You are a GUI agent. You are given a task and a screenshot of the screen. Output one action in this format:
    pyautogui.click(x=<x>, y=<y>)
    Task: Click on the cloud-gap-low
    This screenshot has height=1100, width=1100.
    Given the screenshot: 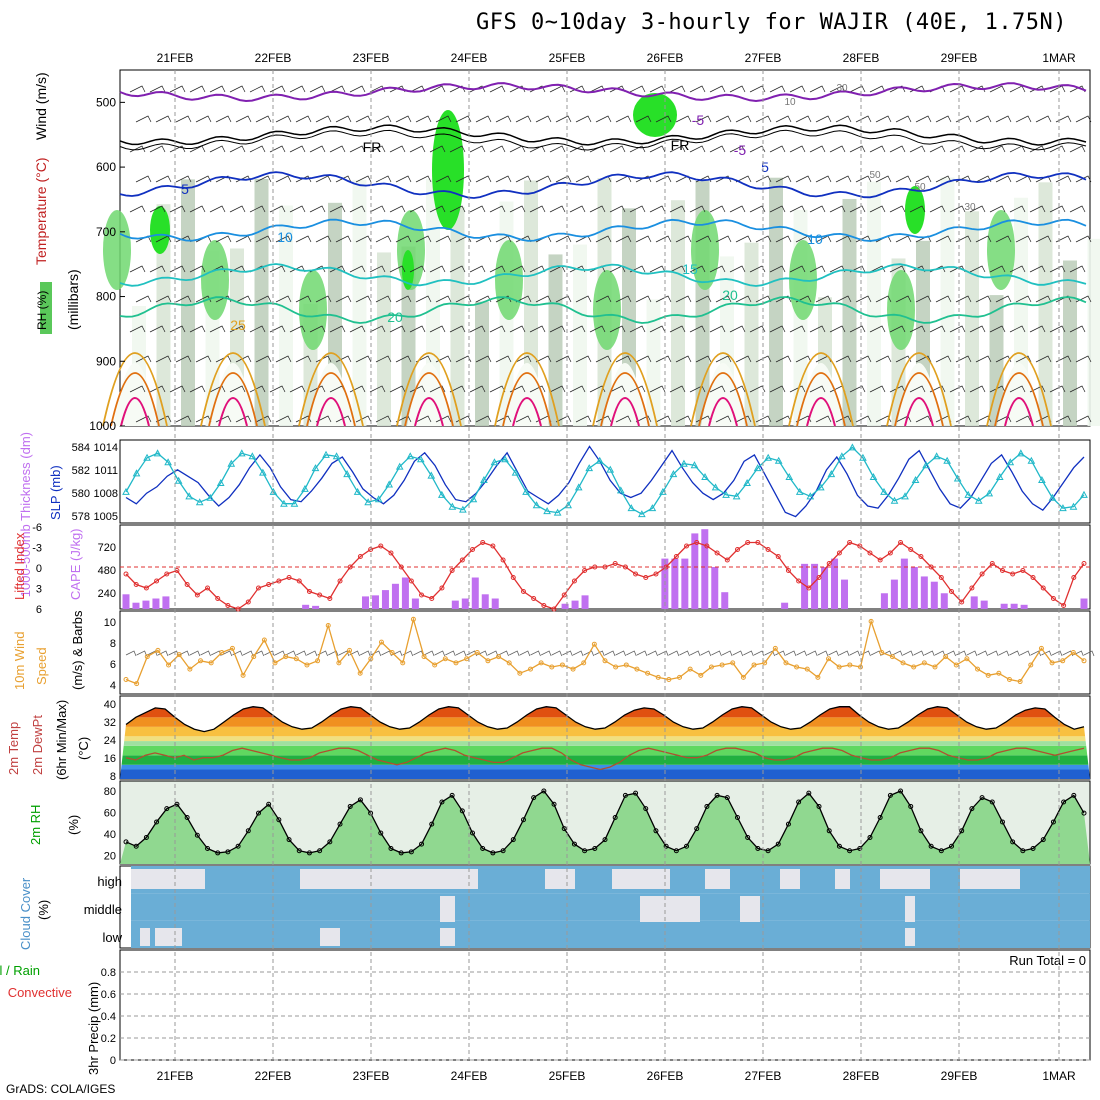 What is the action you would take?
    pyautogui.click(x=330, y=937)
    